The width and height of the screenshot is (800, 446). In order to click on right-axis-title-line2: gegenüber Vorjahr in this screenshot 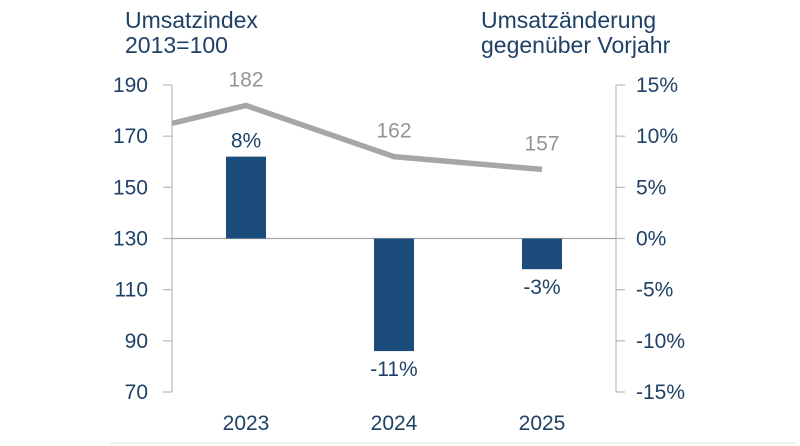, I will do `click(576, 45)`.